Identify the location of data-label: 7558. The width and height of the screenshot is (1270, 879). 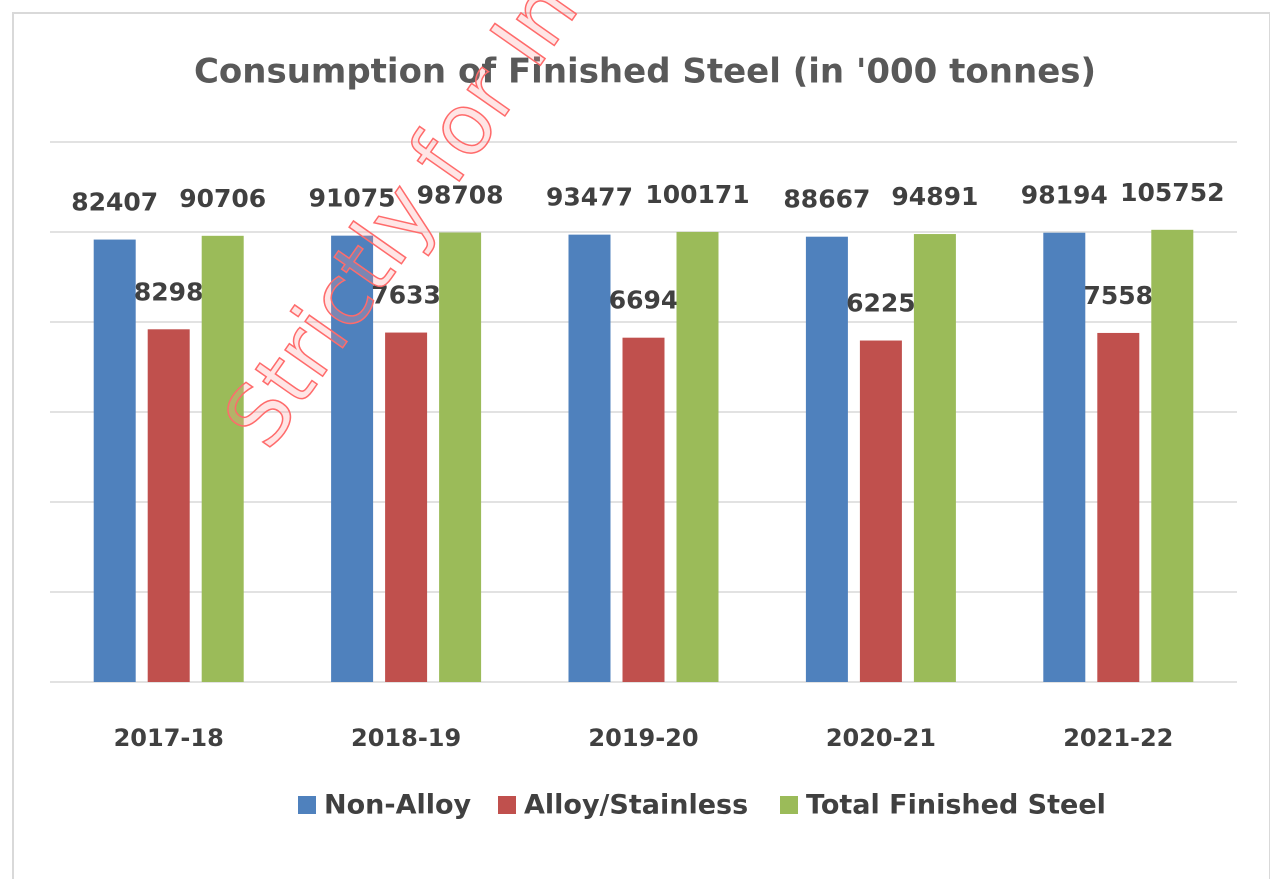
(1119, 295).